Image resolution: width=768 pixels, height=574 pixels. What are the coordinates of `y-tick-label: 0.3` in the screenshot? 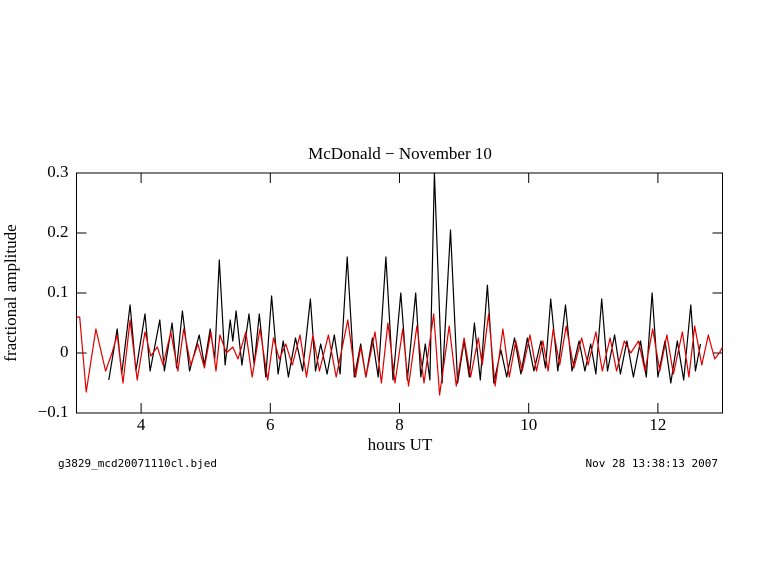 It's located at (57, 171).